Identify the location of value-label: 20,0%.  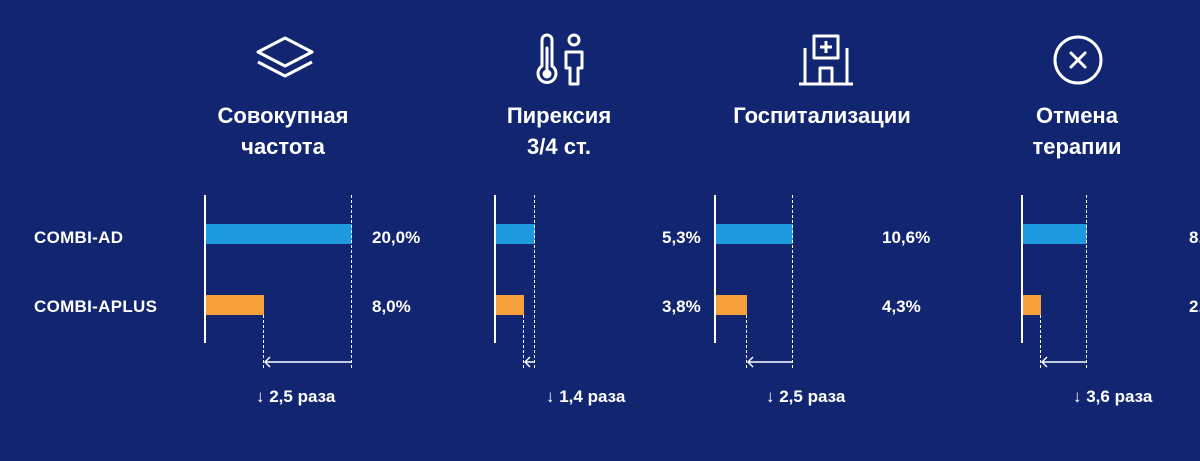
(396, 237).